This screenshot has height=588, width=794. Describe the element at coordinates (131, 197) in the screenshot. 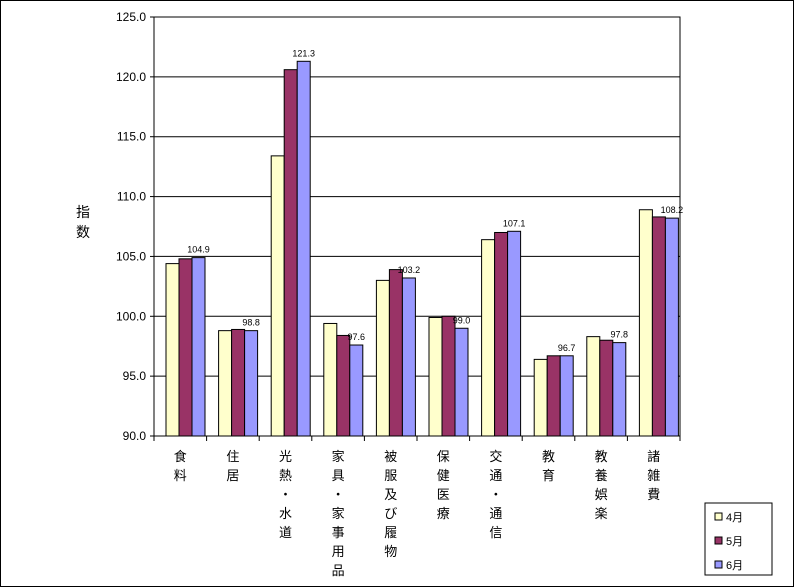

I see `y-tick-label: 110.0` at that location.